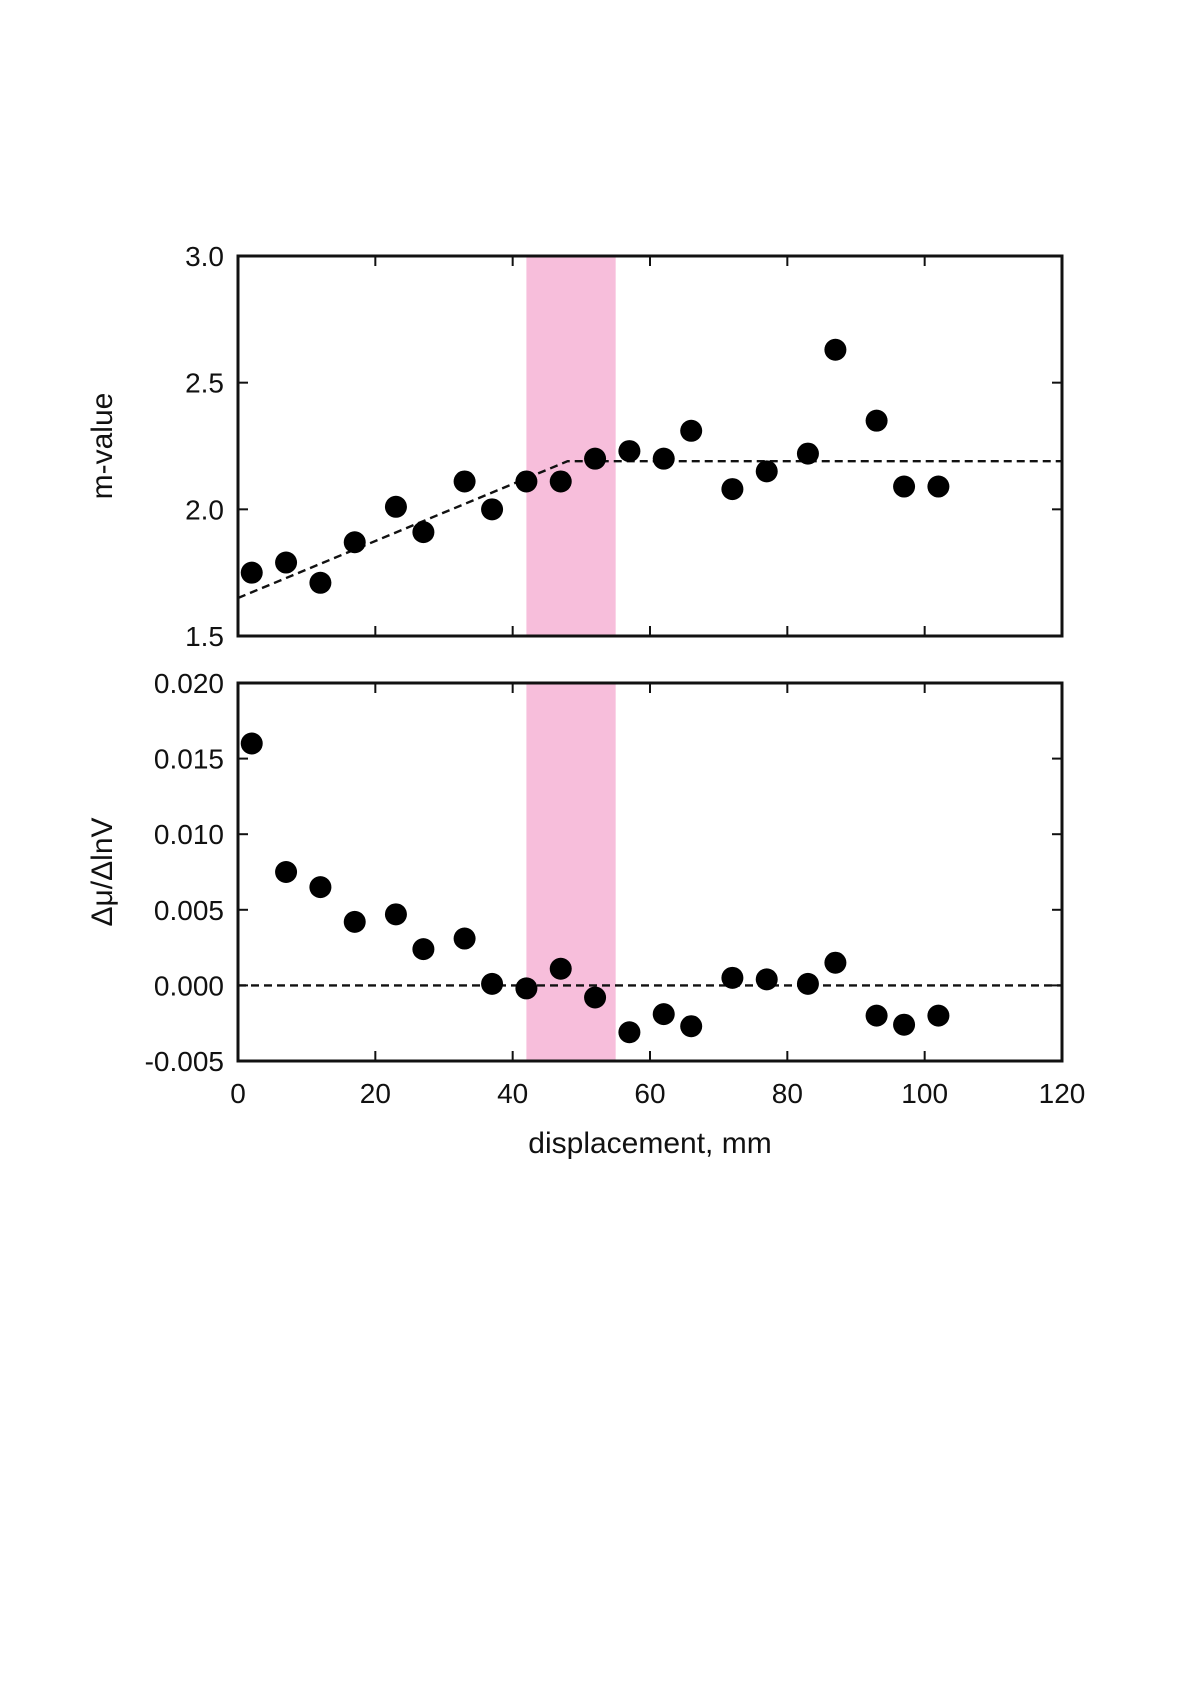 This screenshot has height=1688, width=1190. I want to click on y-tick-label: -0.005, so click(184, 1061).